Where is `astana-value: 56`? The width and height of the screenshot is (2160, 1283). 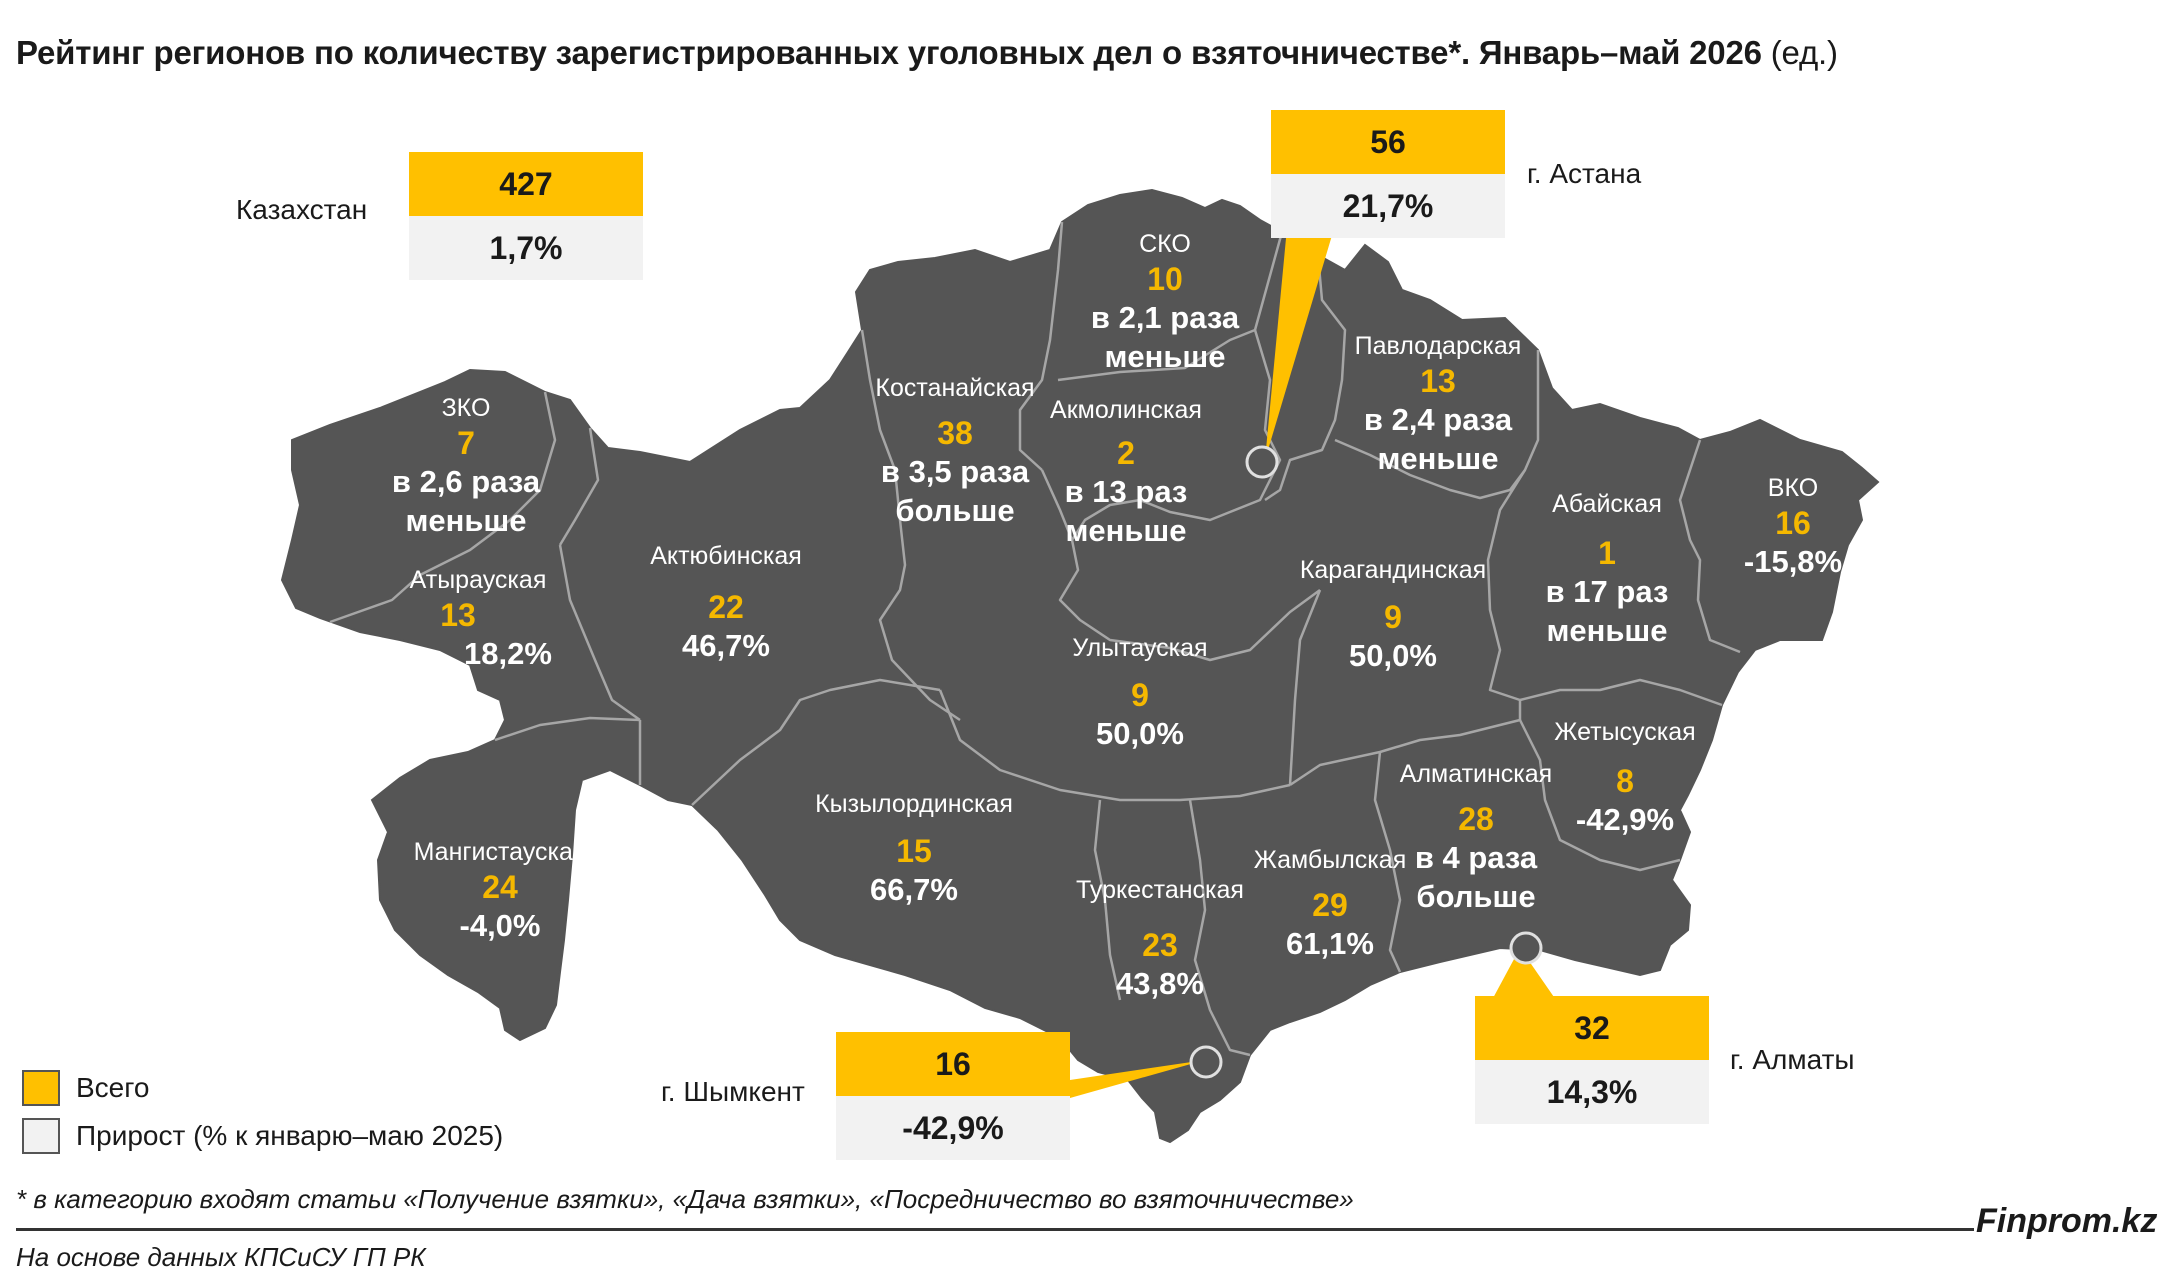
astana-value: 56 is located at coordinates (1388, 142).